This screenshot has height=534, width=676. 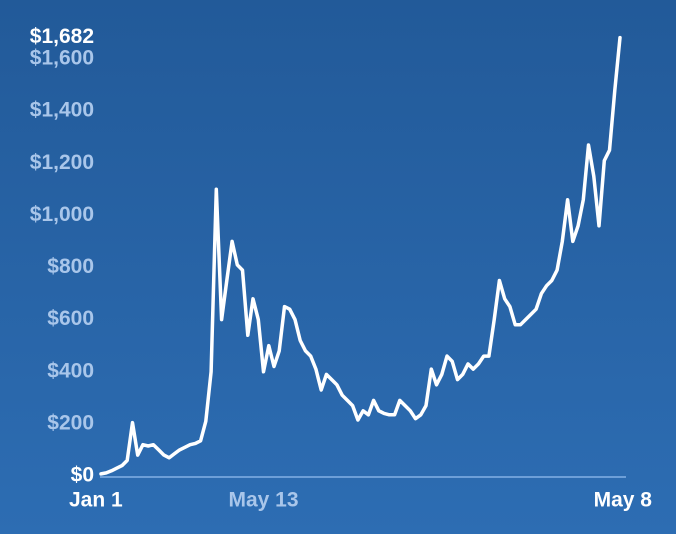 I want to click on y-tick-label: $1,682, so click(x=62, y=36).